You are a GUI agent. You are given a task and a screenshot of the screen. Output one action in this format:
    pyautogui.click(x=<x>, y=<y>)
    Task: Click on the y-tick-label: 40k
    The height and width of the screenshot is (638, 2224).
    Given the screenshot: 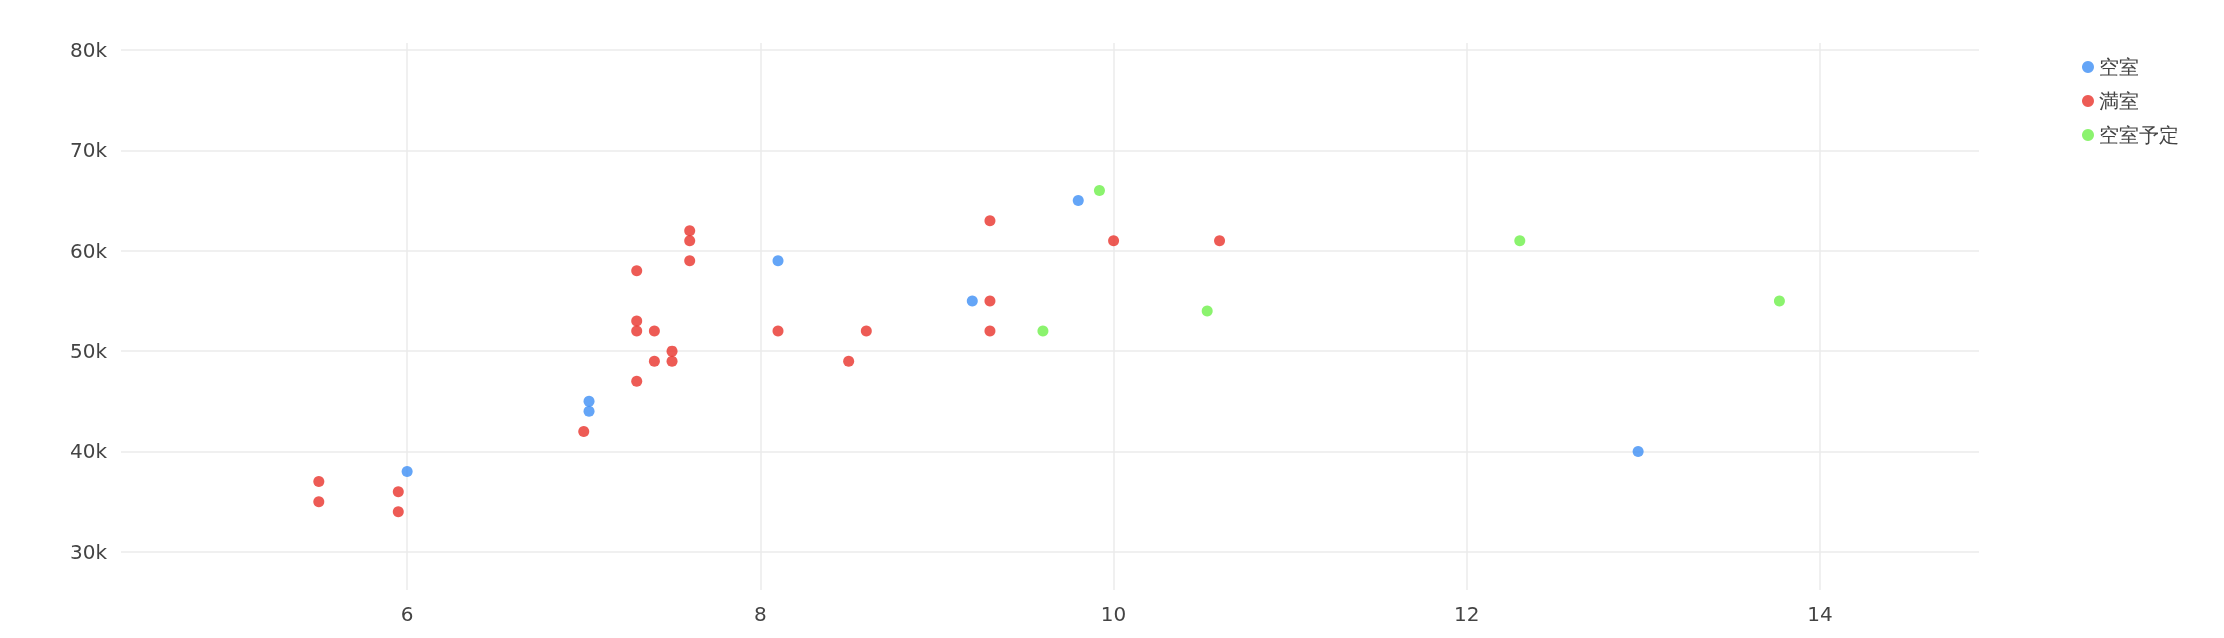 What is the action you would take?
    pyautogui.click(x=88, y=451)
    